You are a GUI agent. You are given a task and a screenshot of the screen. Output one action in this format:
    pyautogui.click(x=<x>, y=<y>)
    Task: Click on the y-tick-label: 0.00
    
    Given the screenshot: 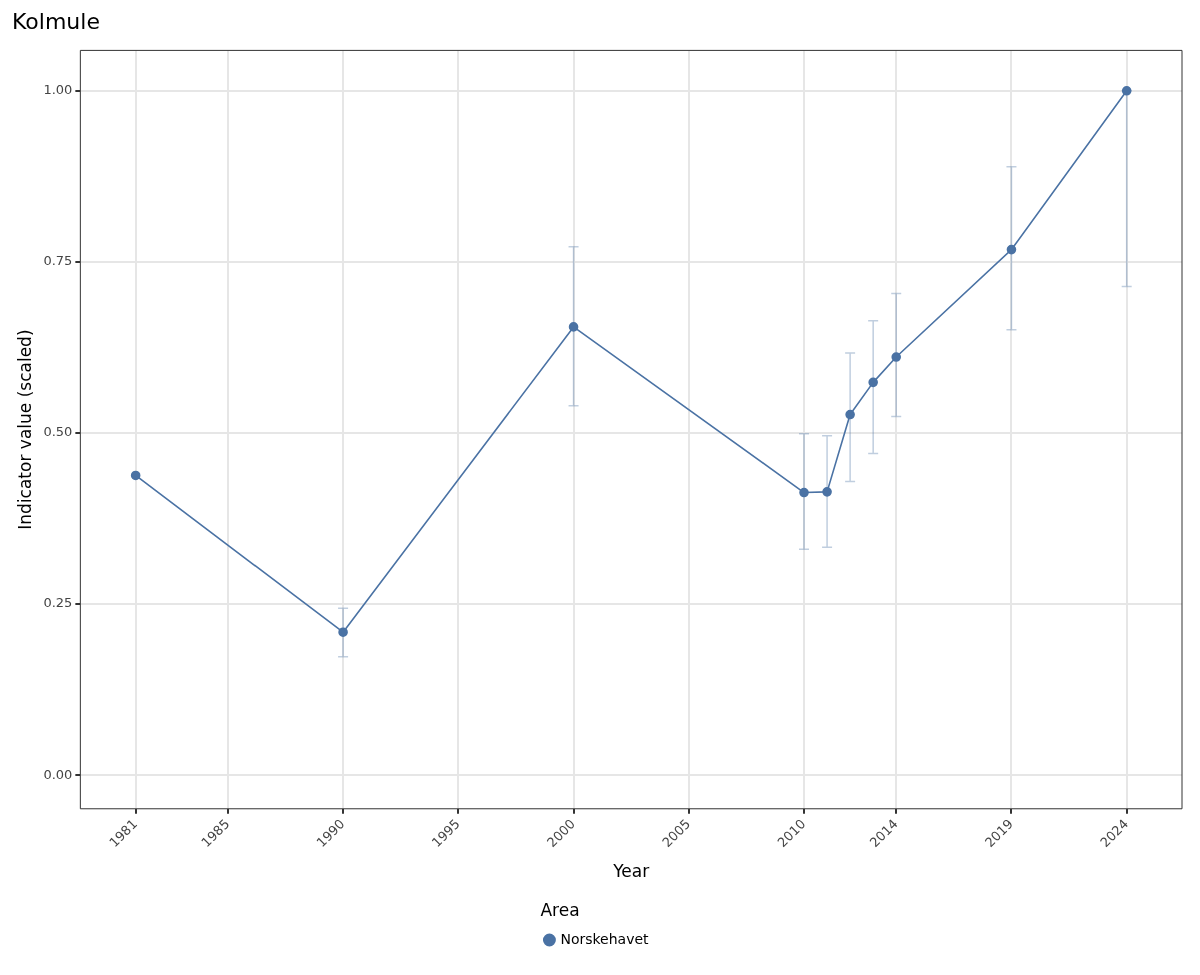 What is the action you would take?
    pyautogui.click(x=58, y=774)
    